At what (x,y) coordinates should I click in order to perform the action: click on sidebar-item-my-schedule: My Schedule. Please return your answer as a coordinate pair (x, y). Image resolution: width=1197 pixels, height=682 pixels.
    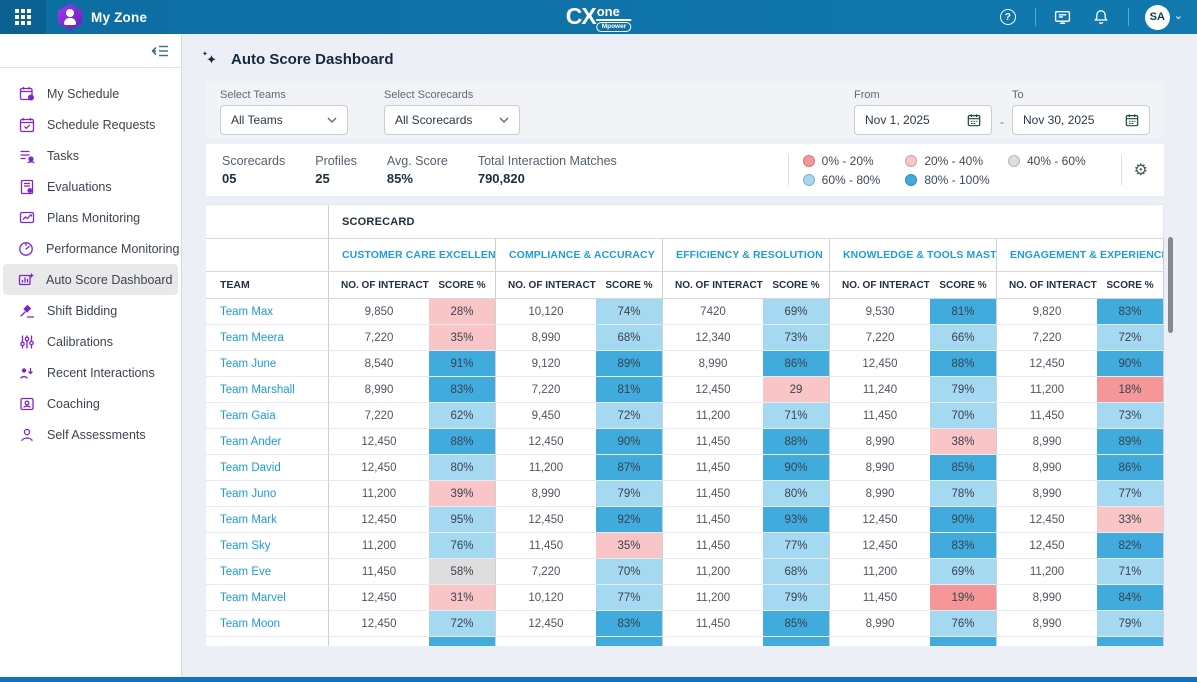
    Looking at the image, I should click on (90, 93).